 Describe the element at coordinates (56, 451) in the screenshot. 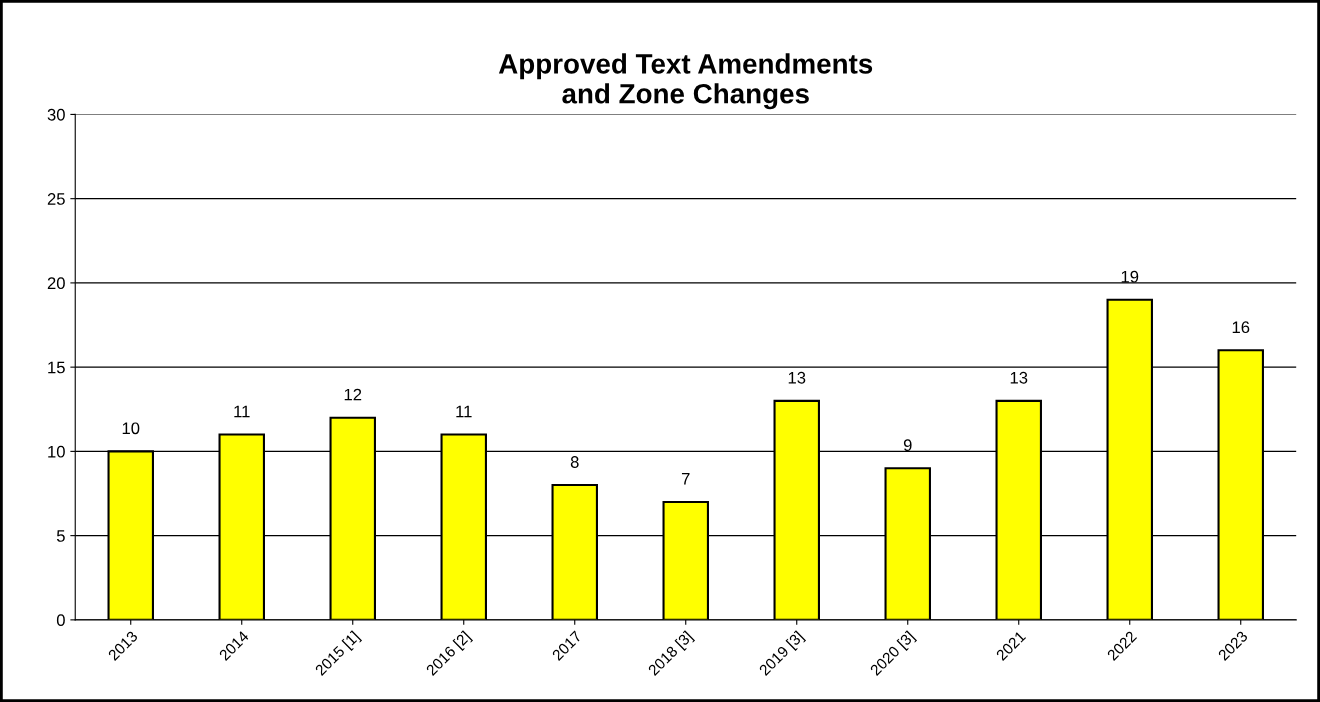

I see `y-tick-label: 10` at that location.